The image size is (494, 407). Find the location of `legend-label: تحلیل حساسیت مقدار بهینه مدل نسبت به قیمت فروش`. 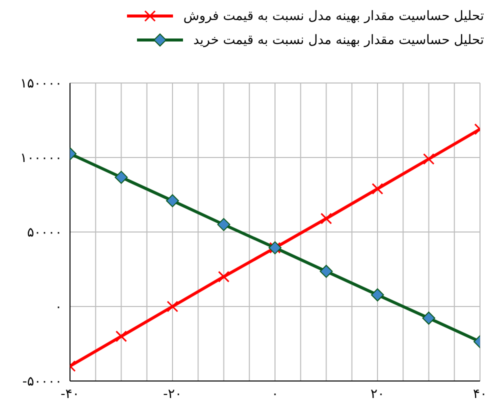

legend-label: تحلیل حساسیت مقدار بهینه مدل نسبت به قیمت فروش is located at coordinates (333, 16).